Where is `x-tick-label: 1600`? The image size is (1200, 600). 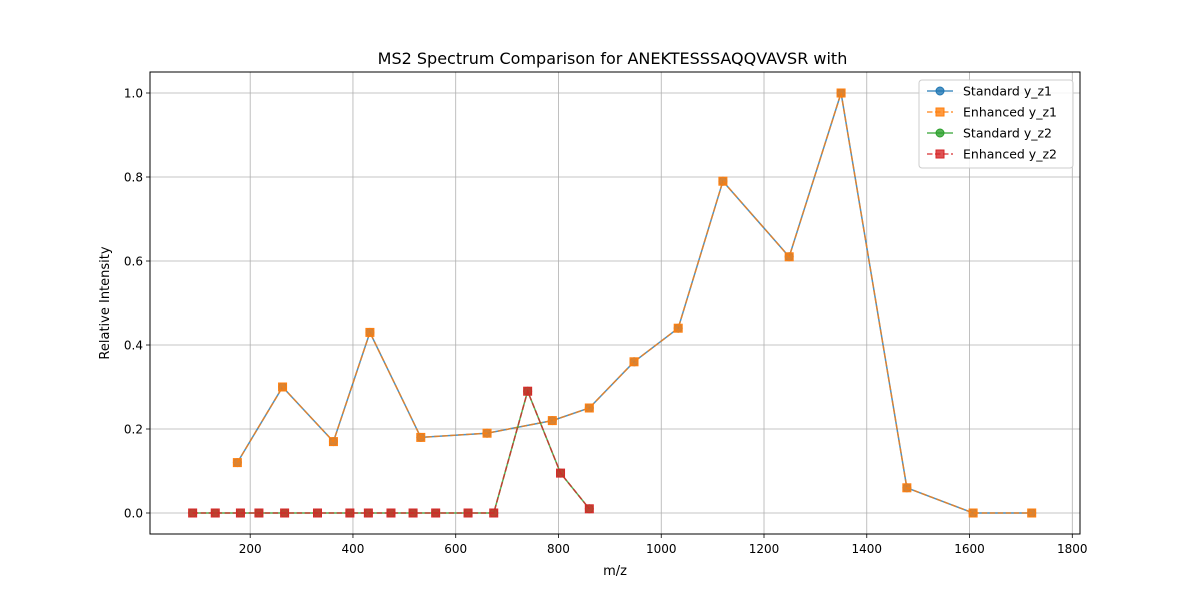 x-tick-label: 1600 is located at coordinates (969, 549).